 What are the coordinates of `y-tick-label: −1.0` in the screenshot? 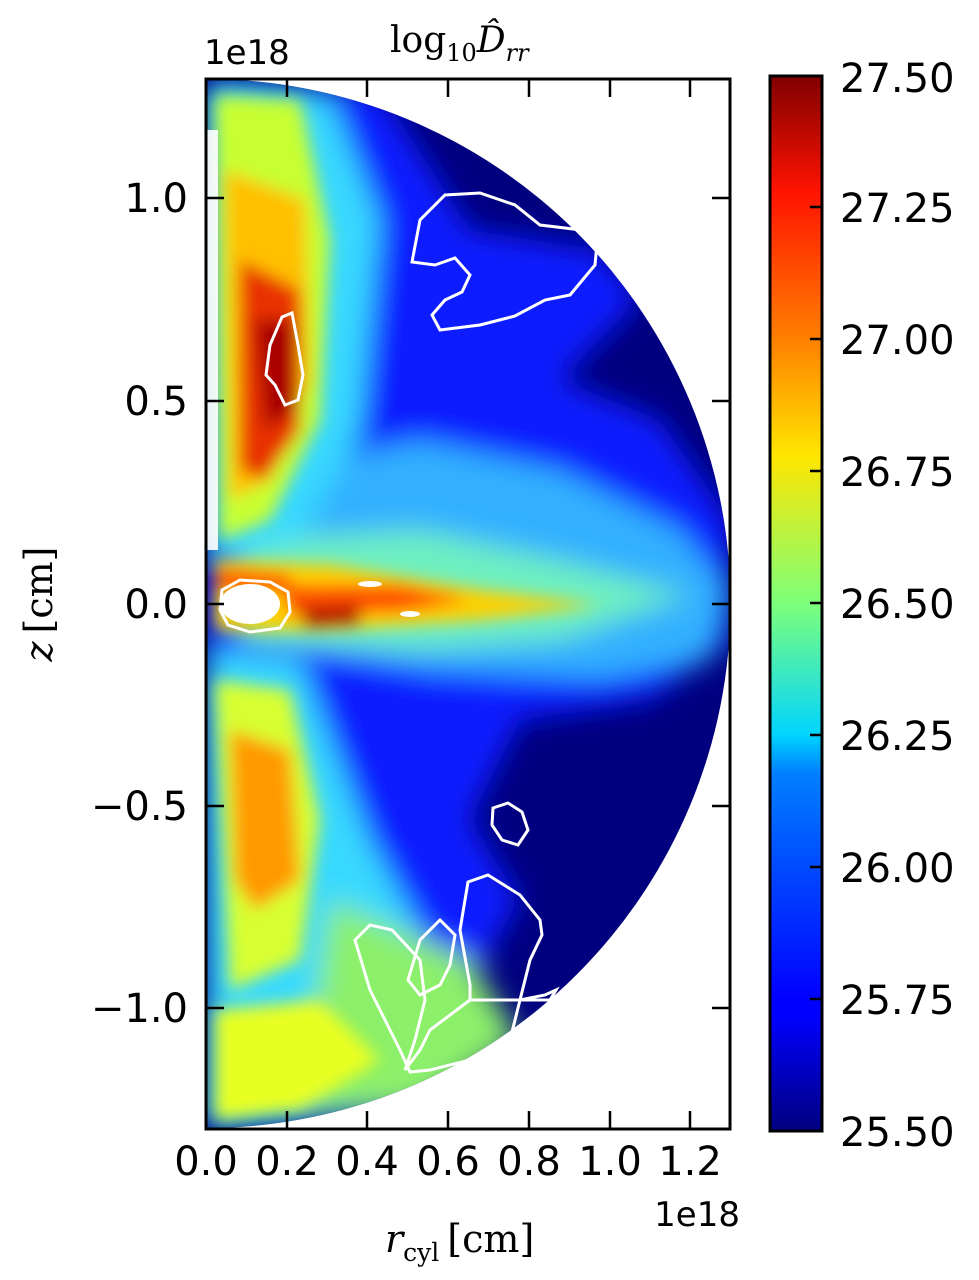 It's located at (139, 1009).